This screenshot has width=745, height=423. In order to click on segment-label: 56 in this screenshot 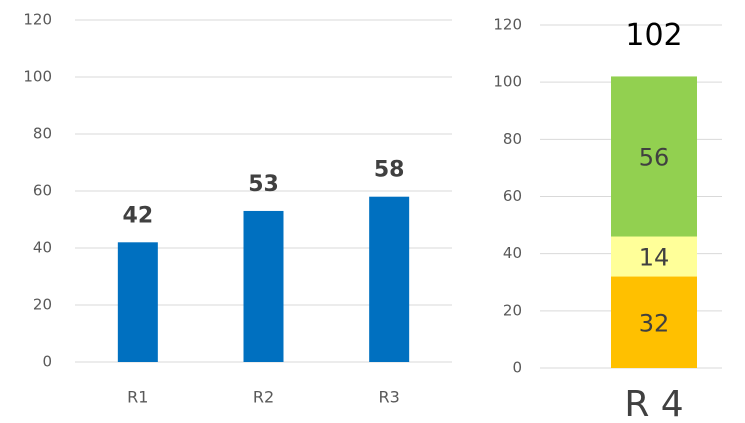, I will do `click(654, 157)`.